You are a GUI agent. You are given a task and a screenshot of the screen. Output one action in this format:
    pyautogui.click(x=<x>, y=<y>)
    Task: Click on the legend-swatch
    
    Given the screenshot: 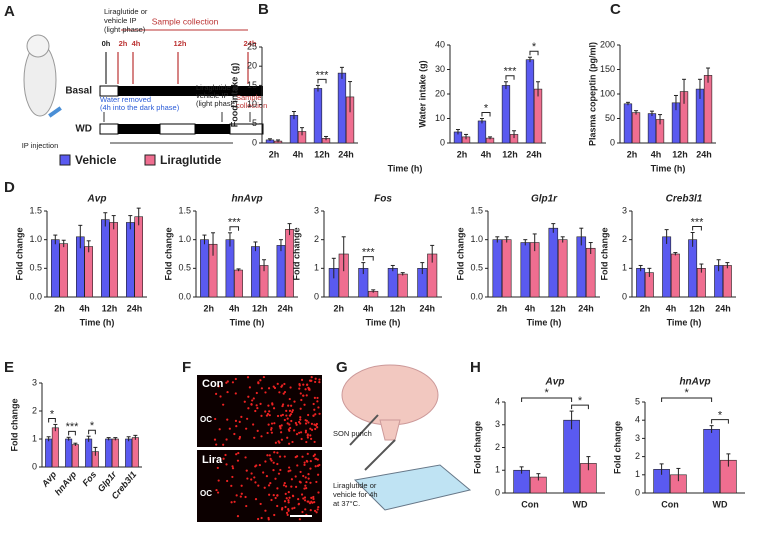 What is the action you would take?
    pyautogui.click(x=65, y=160)
    